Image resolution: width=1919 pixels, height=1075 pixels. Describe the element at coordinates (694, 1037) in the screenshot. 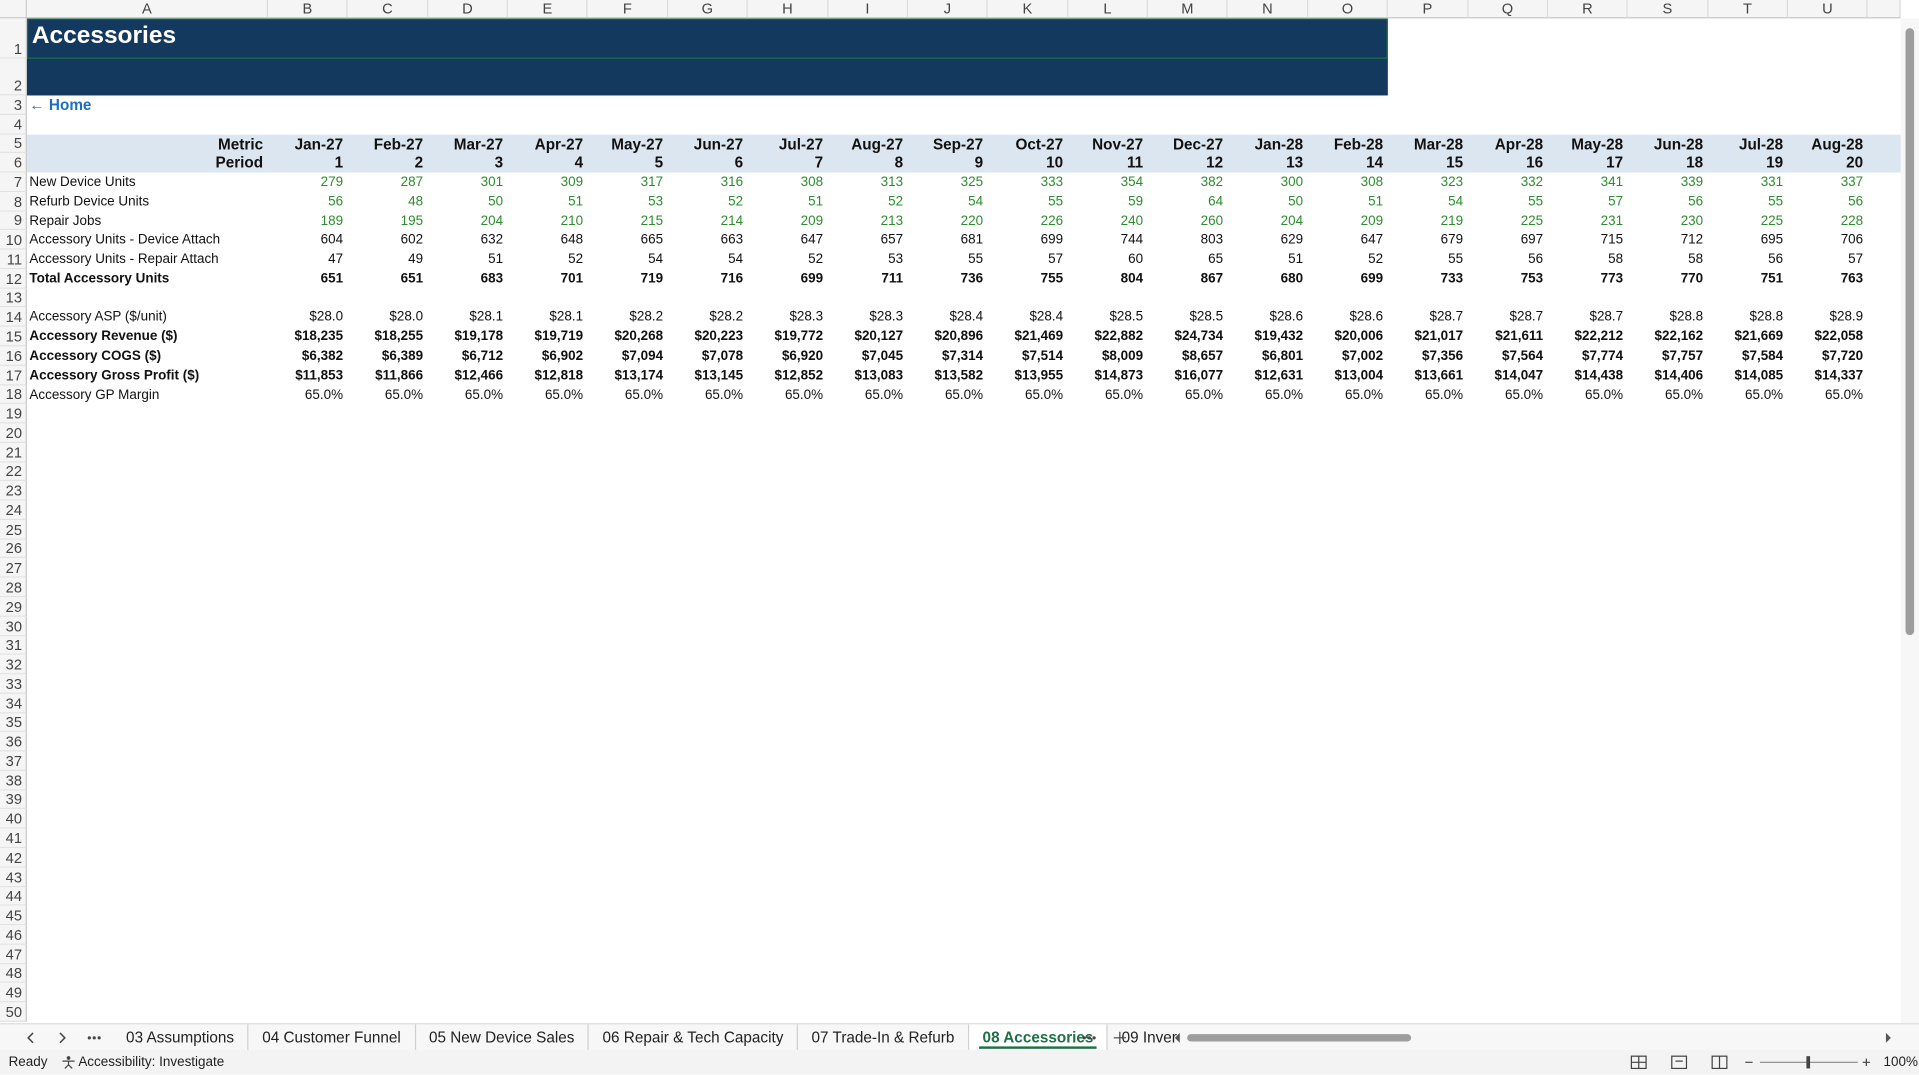

I see `sheet-tab: 06 Repair & Tech Capacity` at that location.